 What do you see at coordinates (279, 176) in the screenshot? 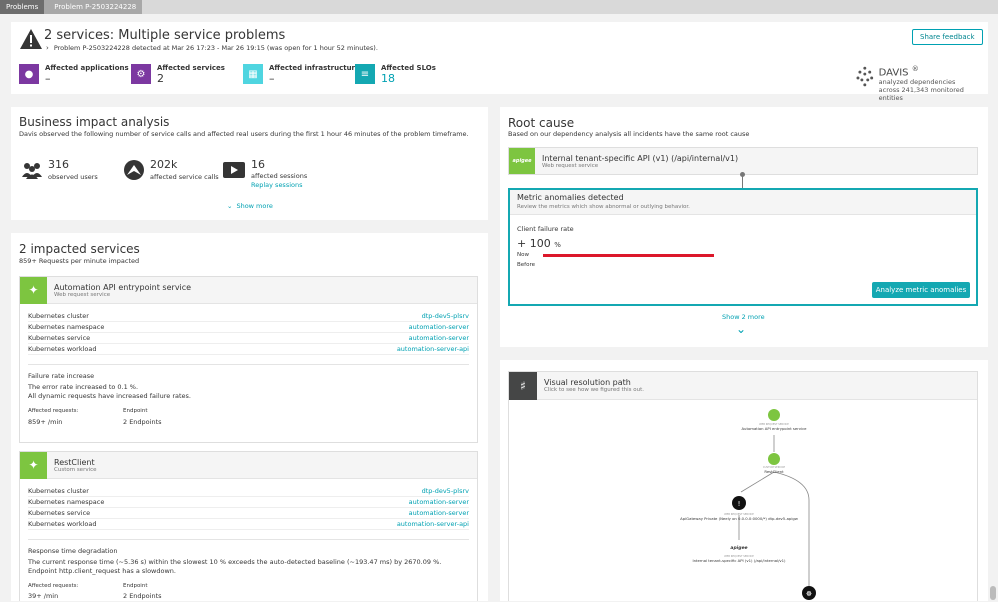
I see `sessions-label: affected sessions` at bounding box center [279, 176].